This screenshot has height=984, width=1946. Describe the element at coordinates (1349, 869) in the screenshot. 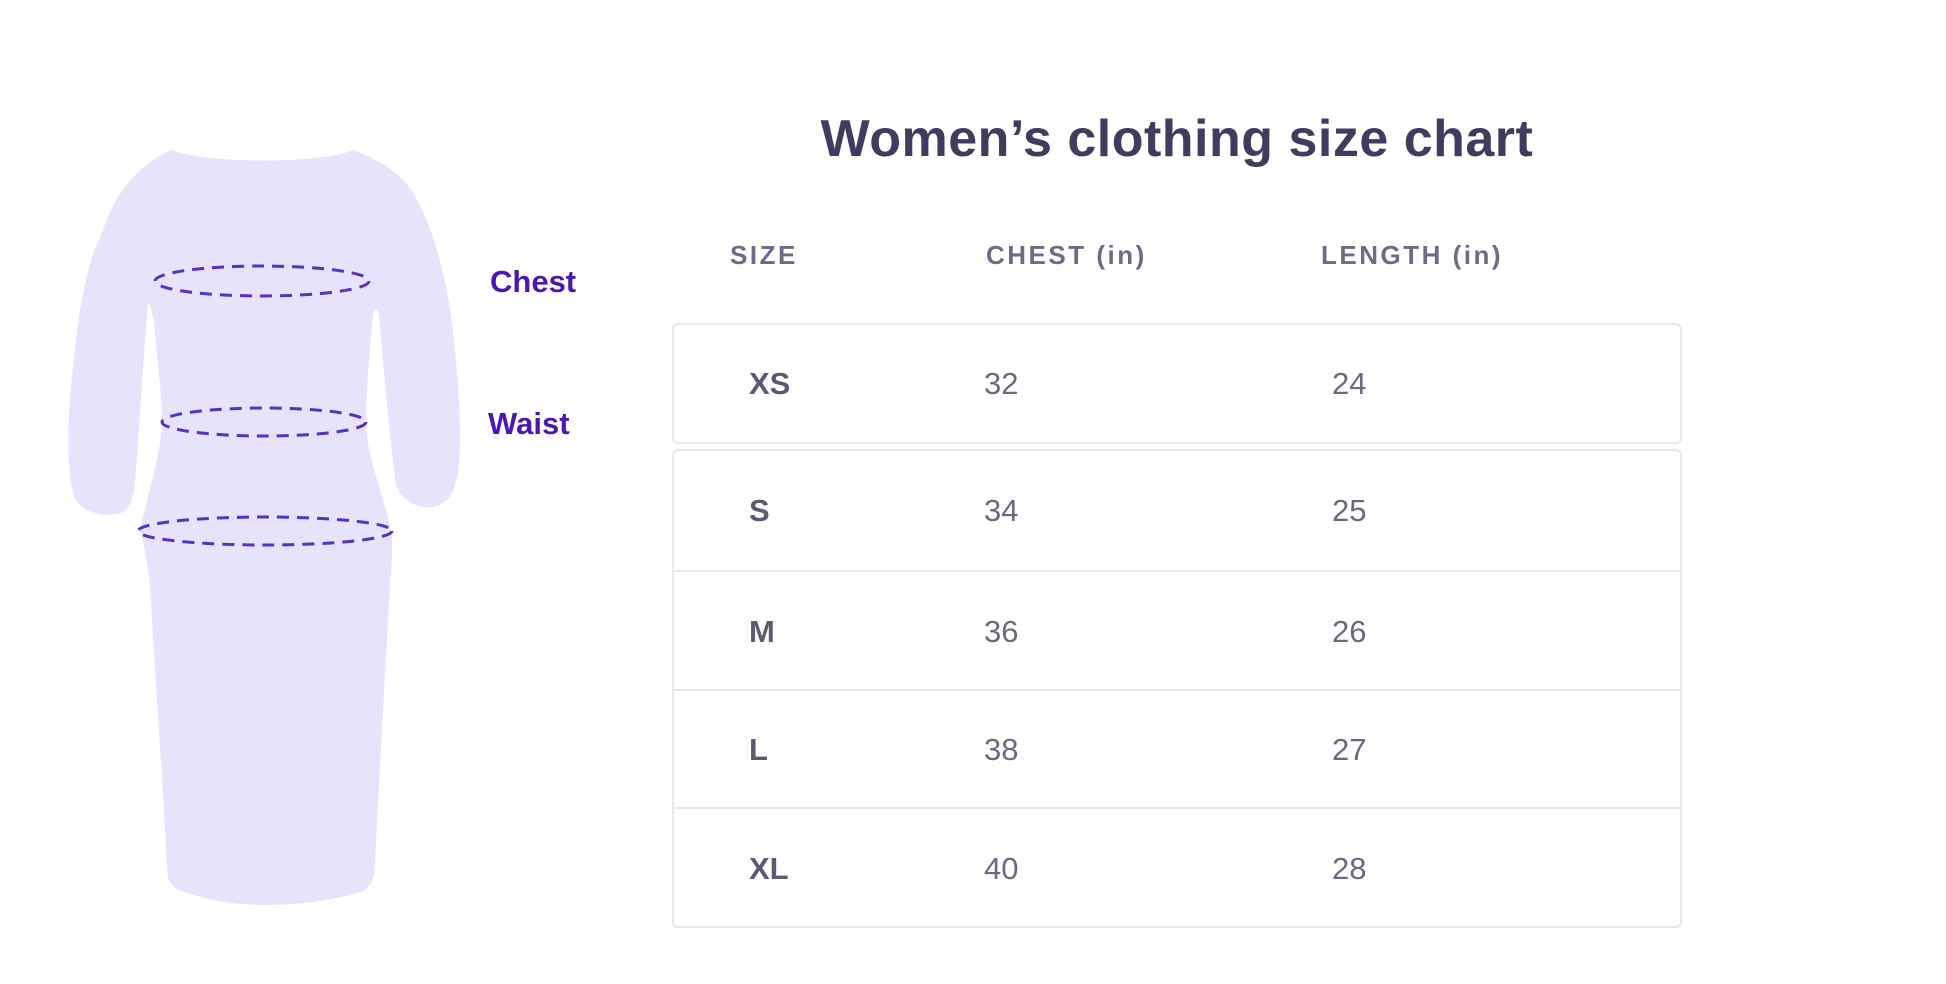

I see `cell-length: 28` at that location.